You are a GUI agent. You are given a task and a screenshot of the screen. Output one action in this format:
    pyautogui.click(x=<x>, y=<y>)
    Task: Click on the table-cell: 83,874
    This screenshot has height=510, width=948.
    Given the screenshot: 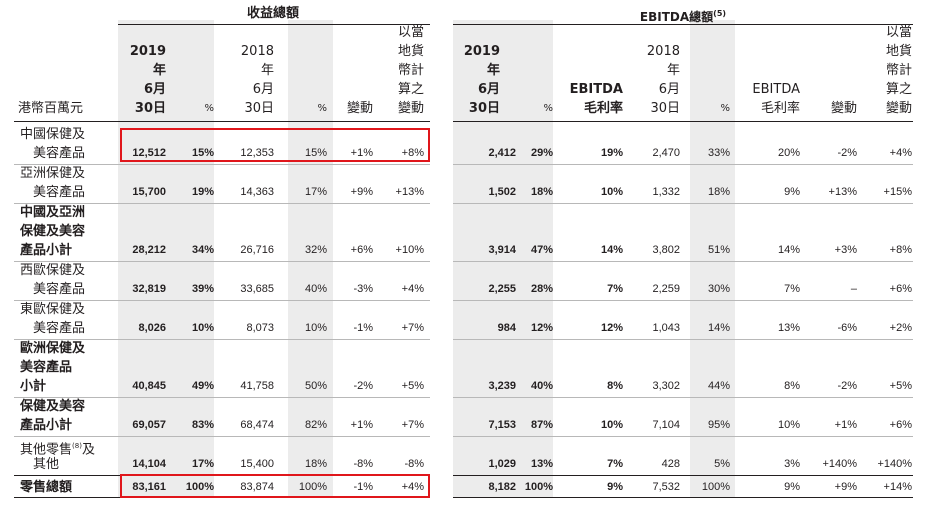 What is the action you would take?
    pyautogui.click(x=257, y=487)
    